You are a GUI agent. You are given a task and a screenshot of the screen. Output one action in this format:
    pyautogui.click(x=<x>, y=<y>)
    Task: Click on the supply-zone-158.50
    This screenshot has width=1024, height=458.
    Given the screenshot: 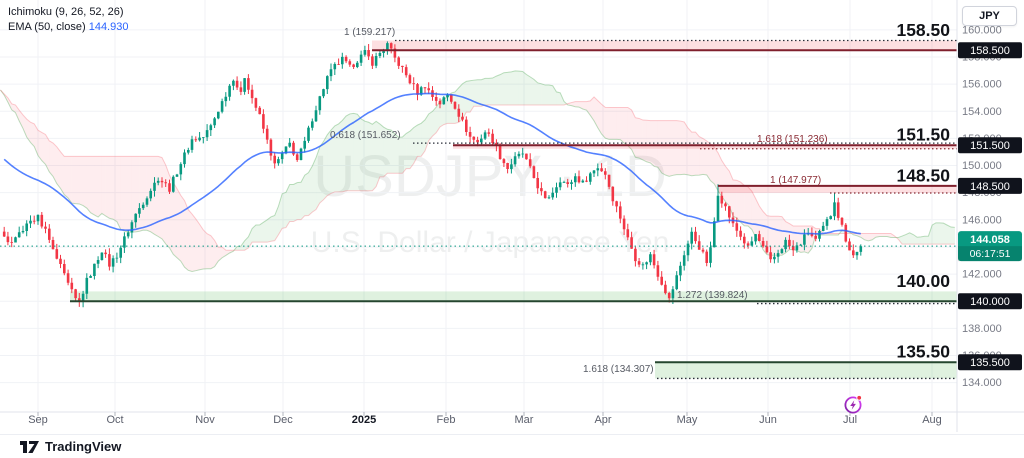 What is the action you would take?
    pyautogui.click(x=664, y=45)
    